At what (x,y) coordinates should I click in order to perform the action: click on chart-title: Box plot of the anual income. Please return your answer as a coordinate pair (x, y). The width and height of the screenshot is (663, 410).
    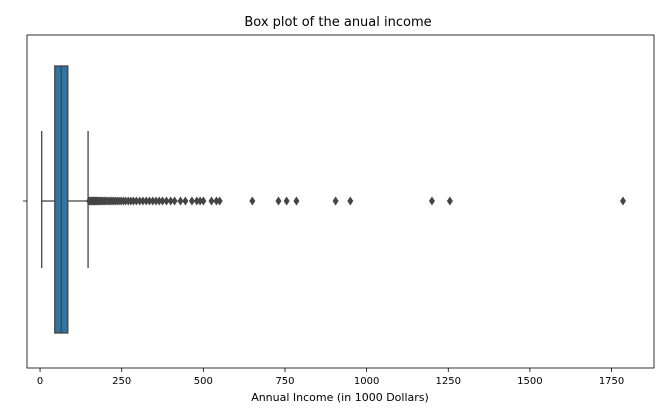
    Looking at the image, I should click on (337, 22).